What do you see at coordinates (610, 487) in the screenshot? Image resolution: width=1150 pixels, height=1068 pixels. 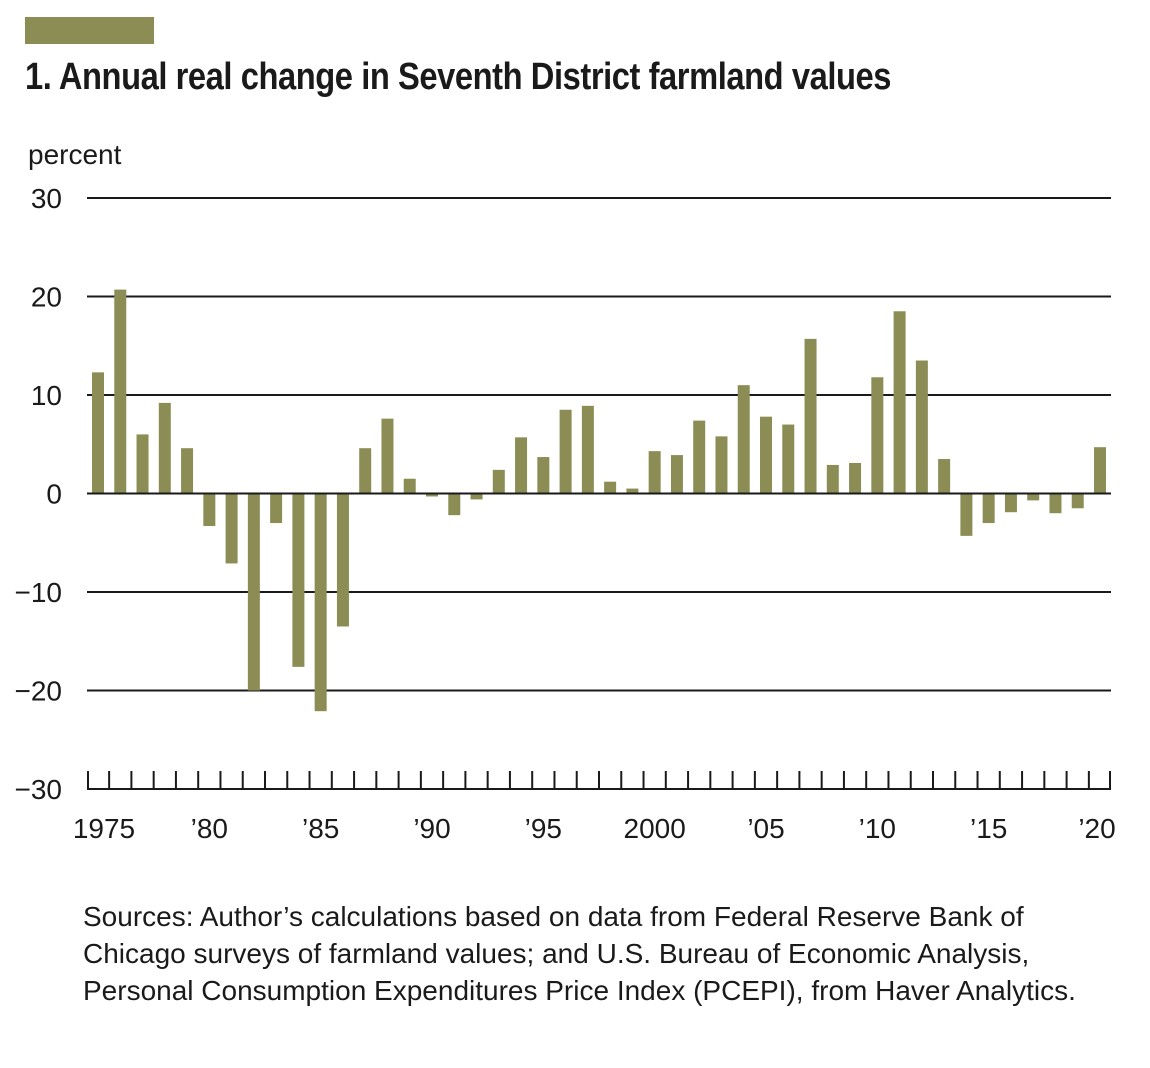 I see `bar-1998` at bounding box center [610, 487].